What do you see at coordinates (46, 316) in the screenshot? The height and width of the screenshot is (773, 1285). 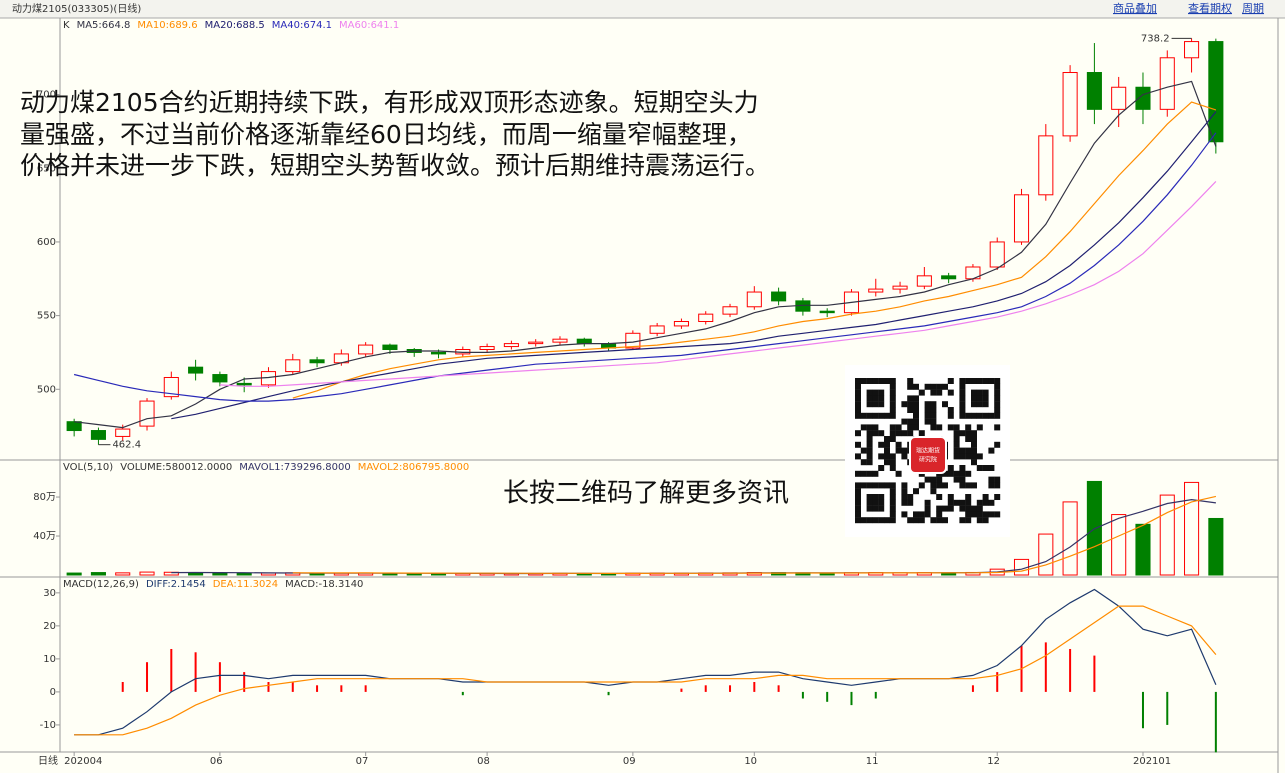 I see `y-tick-label: 550` at bounding box center [46, 316].